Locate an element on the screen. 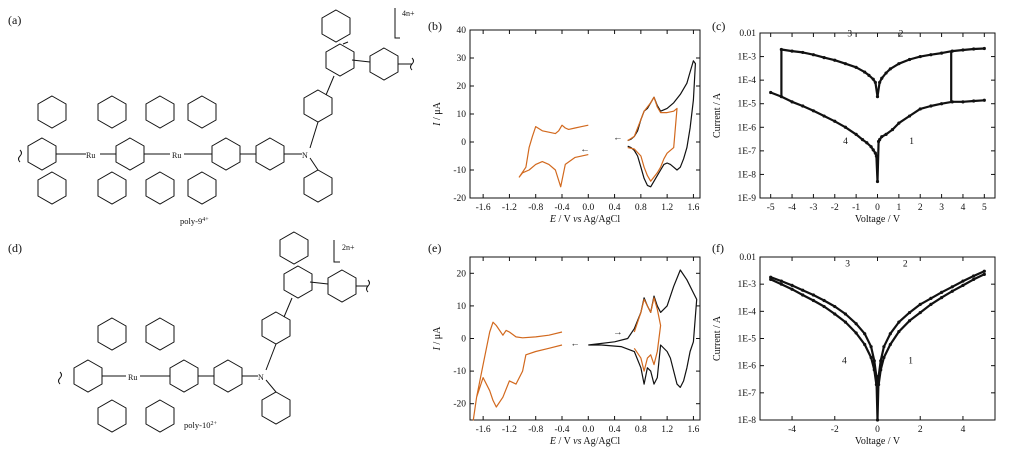 This screenshot has width=1032, height=459. x-axis-label-part: E is located at coordinates (552, 219).